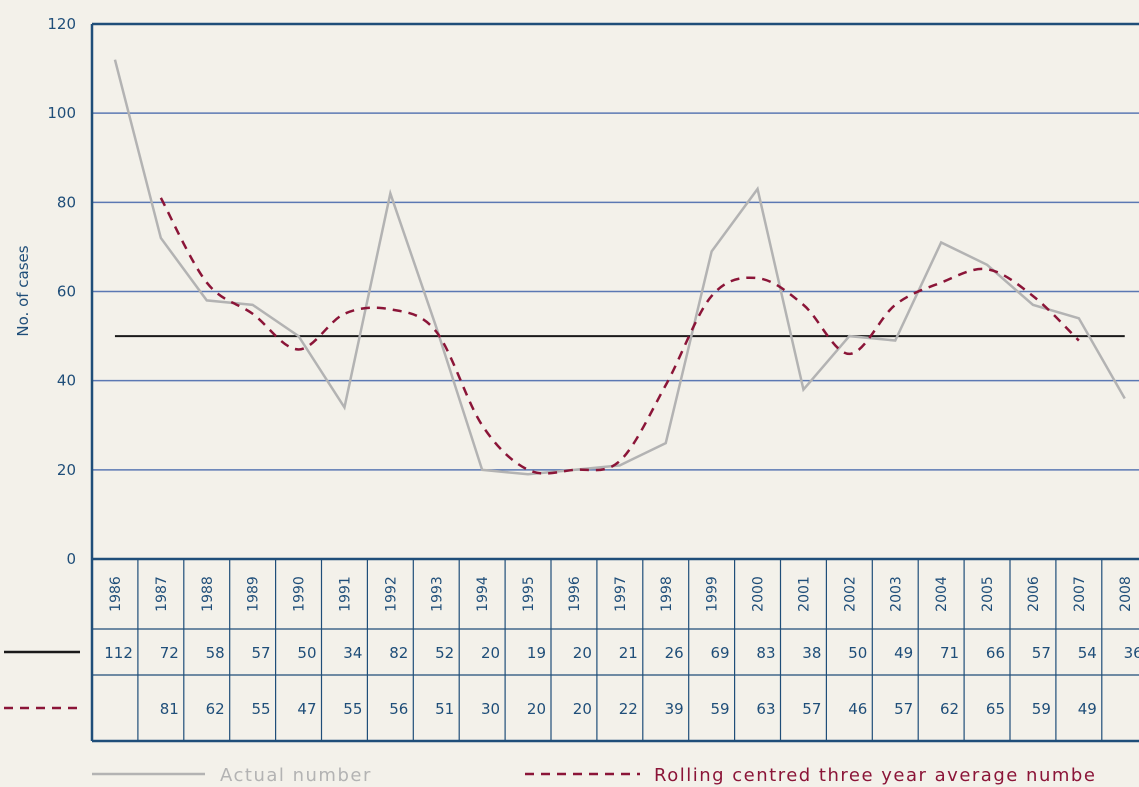 Image resolution: width=1139 pixels, height=787 pixels. Describe the element at coordinates (1034, 594) in the screenshot. I see `x-tick-label: 2006` at that location.